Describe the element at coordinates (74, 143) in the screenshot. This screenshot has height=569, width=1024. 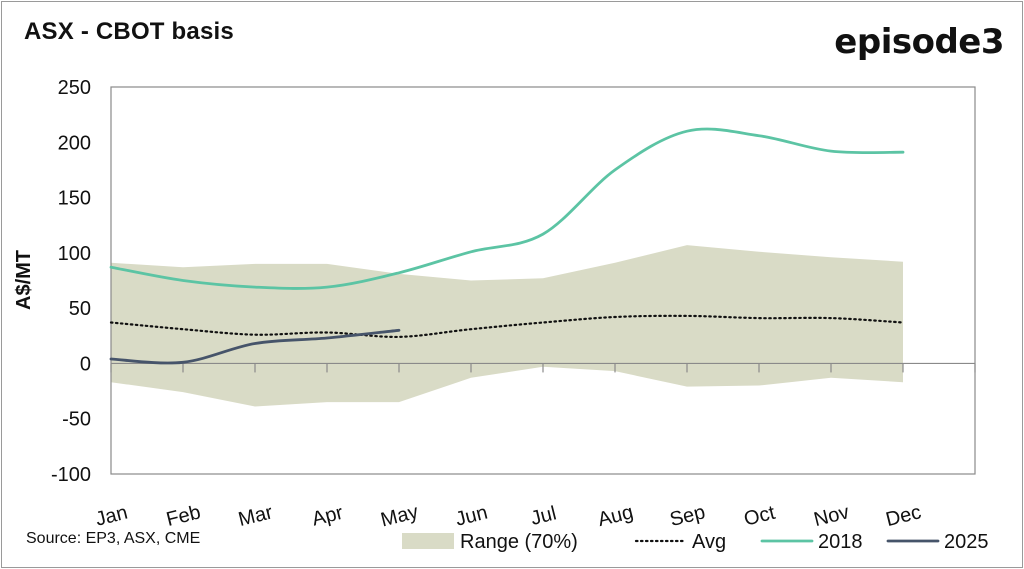
I see `y-tick-label: 200` at that location.